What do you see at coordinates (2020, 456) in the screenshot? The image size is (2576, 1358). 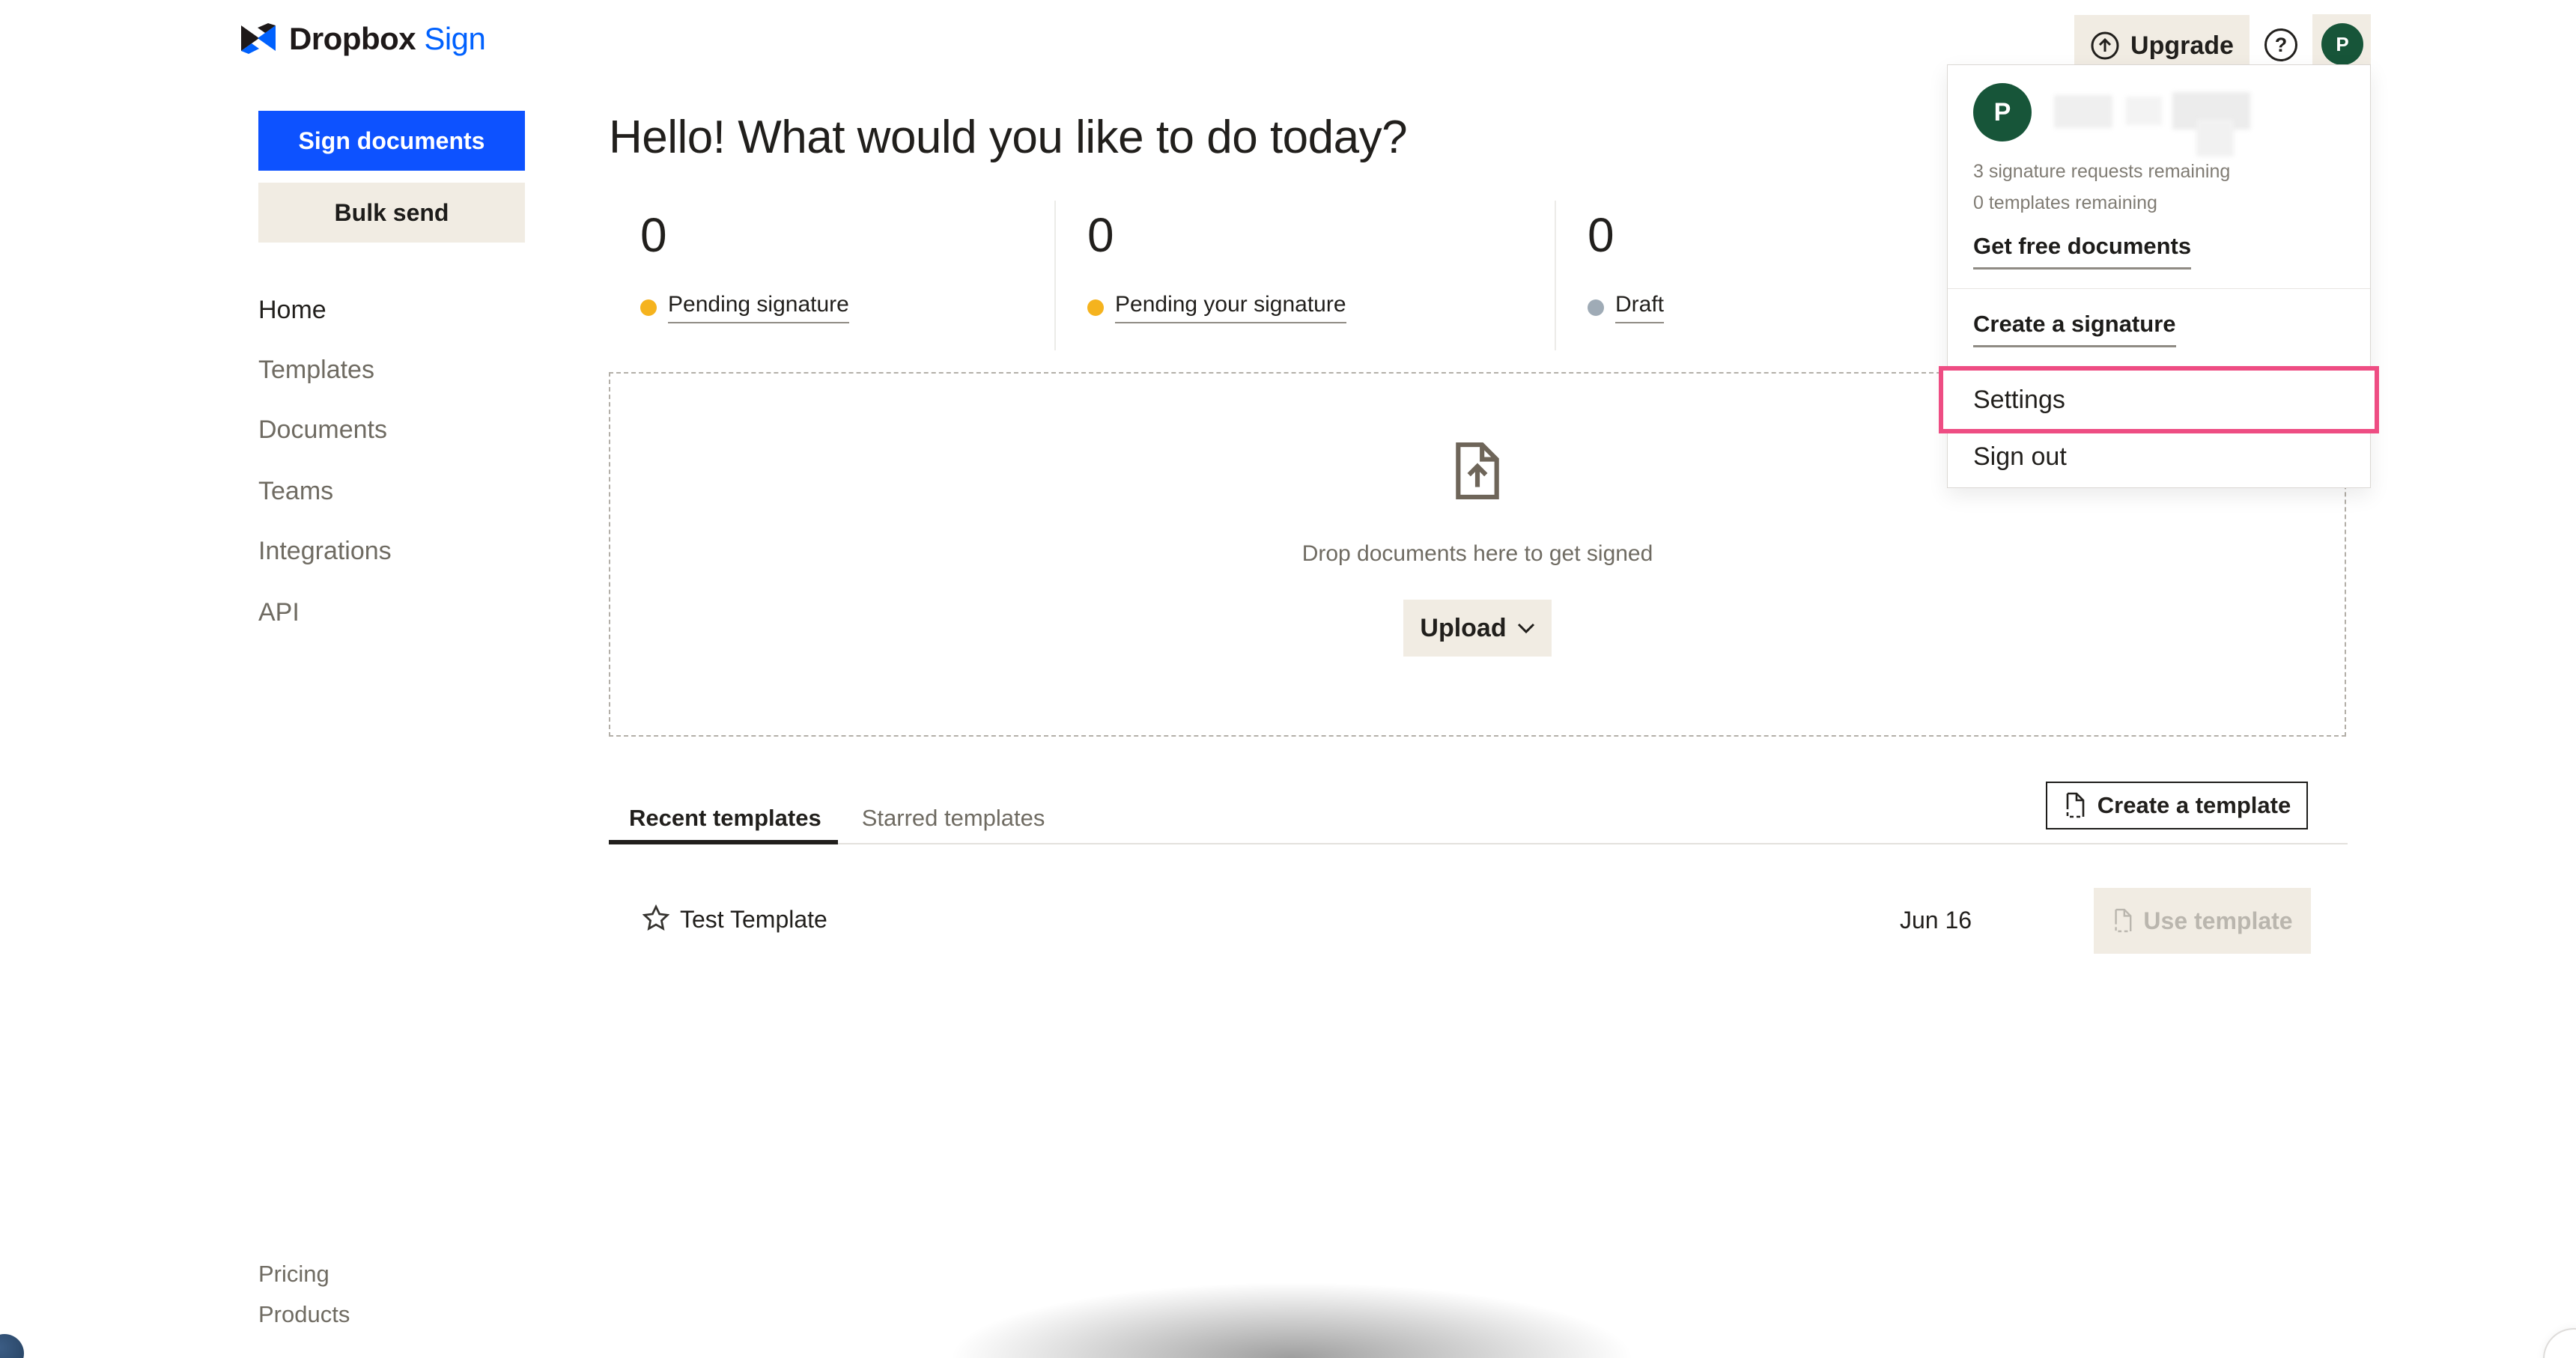 I see `menu-item-sign-out: Sign out` at bounding box center [2020, 456].